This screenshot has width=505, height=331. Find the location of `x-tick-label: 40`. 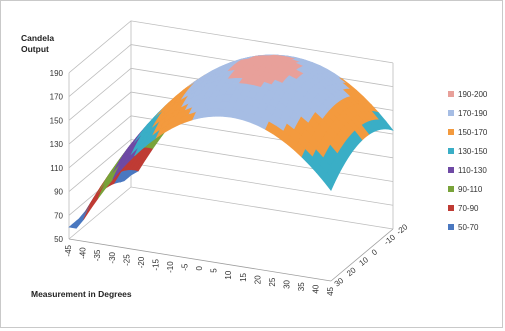

x-tick-label: 40 is located at coordinates (316, 288).